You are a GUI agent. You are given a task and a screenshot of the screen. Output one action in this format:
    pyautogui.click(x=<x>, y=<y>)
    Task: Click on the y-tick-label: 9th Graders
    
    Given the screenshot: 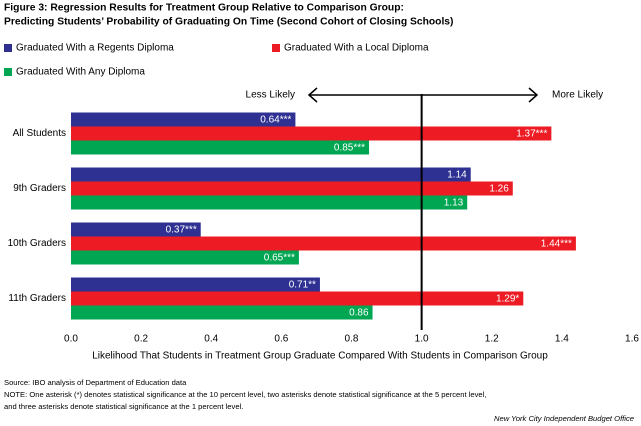 What is the action you would take?
    pyautogui.click(x=39, y=188)
    